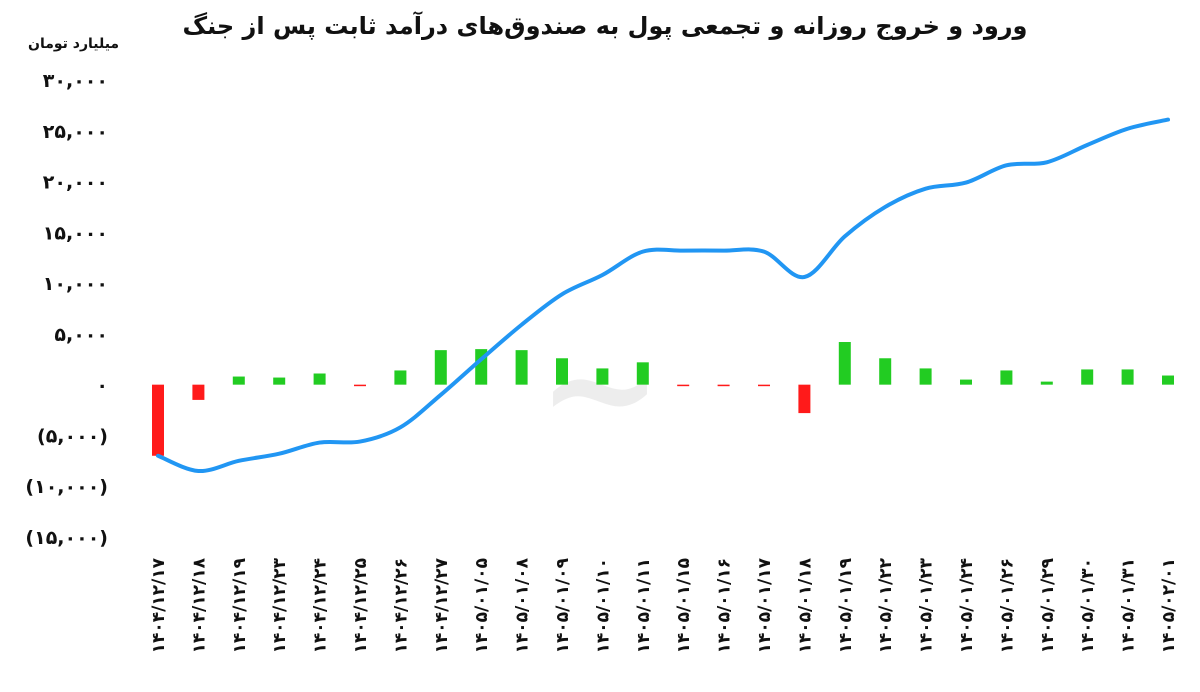 Image resolution: width=1200 pixels, height=692 pixels. I want to click on x-tick-label-25: ۱۴۰۵/۰۲/۰۱, so click(1169, 605).